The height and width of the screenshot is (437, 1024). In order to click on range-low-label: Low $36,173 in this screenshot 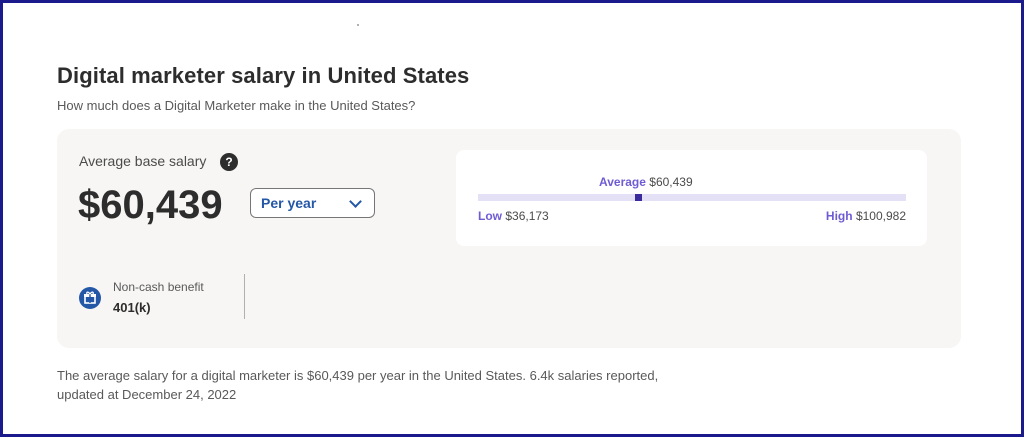, I will do `click(513, 216)`.